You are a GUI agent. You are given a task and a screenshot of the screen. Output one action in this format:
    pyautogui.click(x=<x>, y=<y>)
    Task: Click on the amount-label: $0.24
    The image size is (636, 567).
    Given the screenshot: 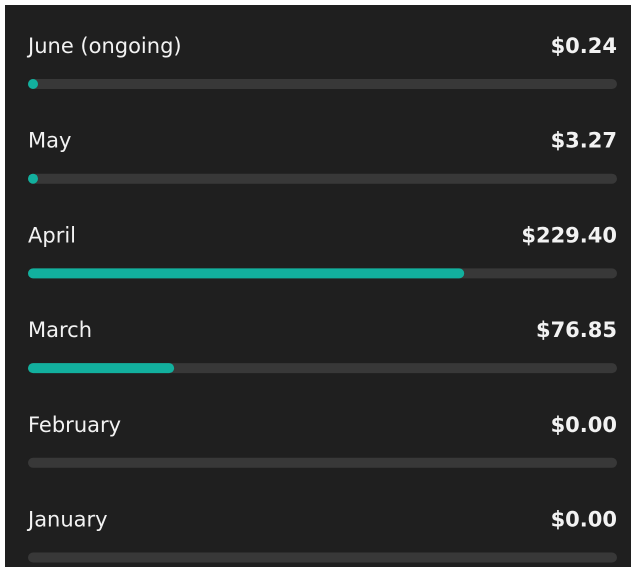 What is the action you would take?
    pyautogui.click(x=584, y=46)
    